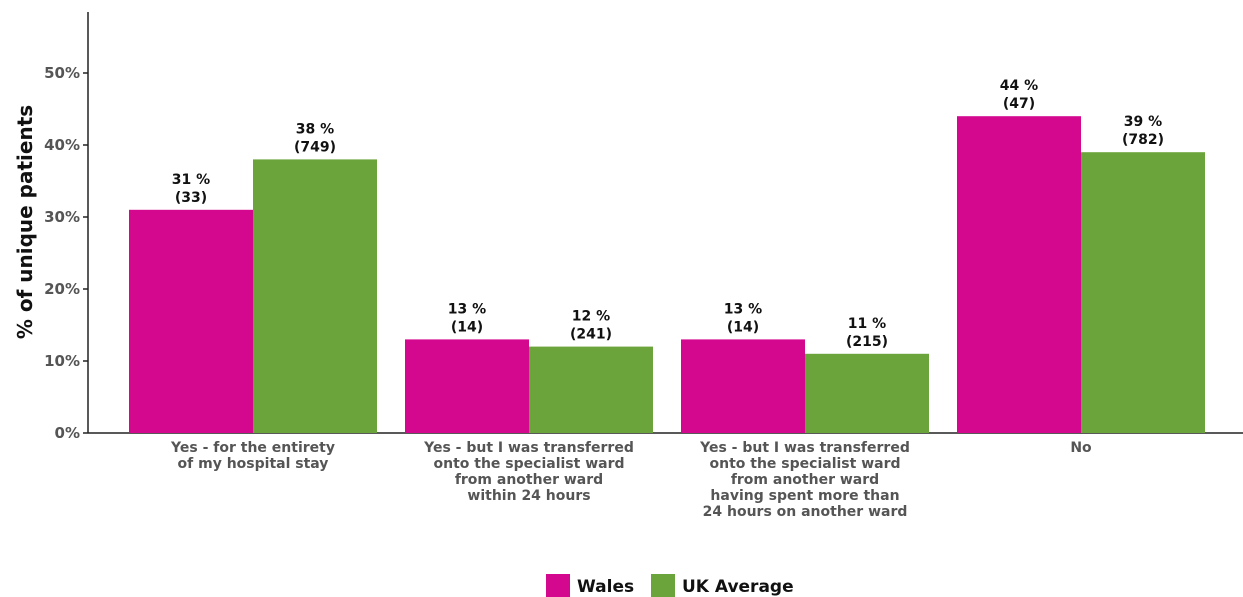 The width and height of the screenshot is (1243, 597). What do you see at coordinates (867, 342) in the screenshot?
I see `data-label-count: (215)` at bounding box center [867, 342].